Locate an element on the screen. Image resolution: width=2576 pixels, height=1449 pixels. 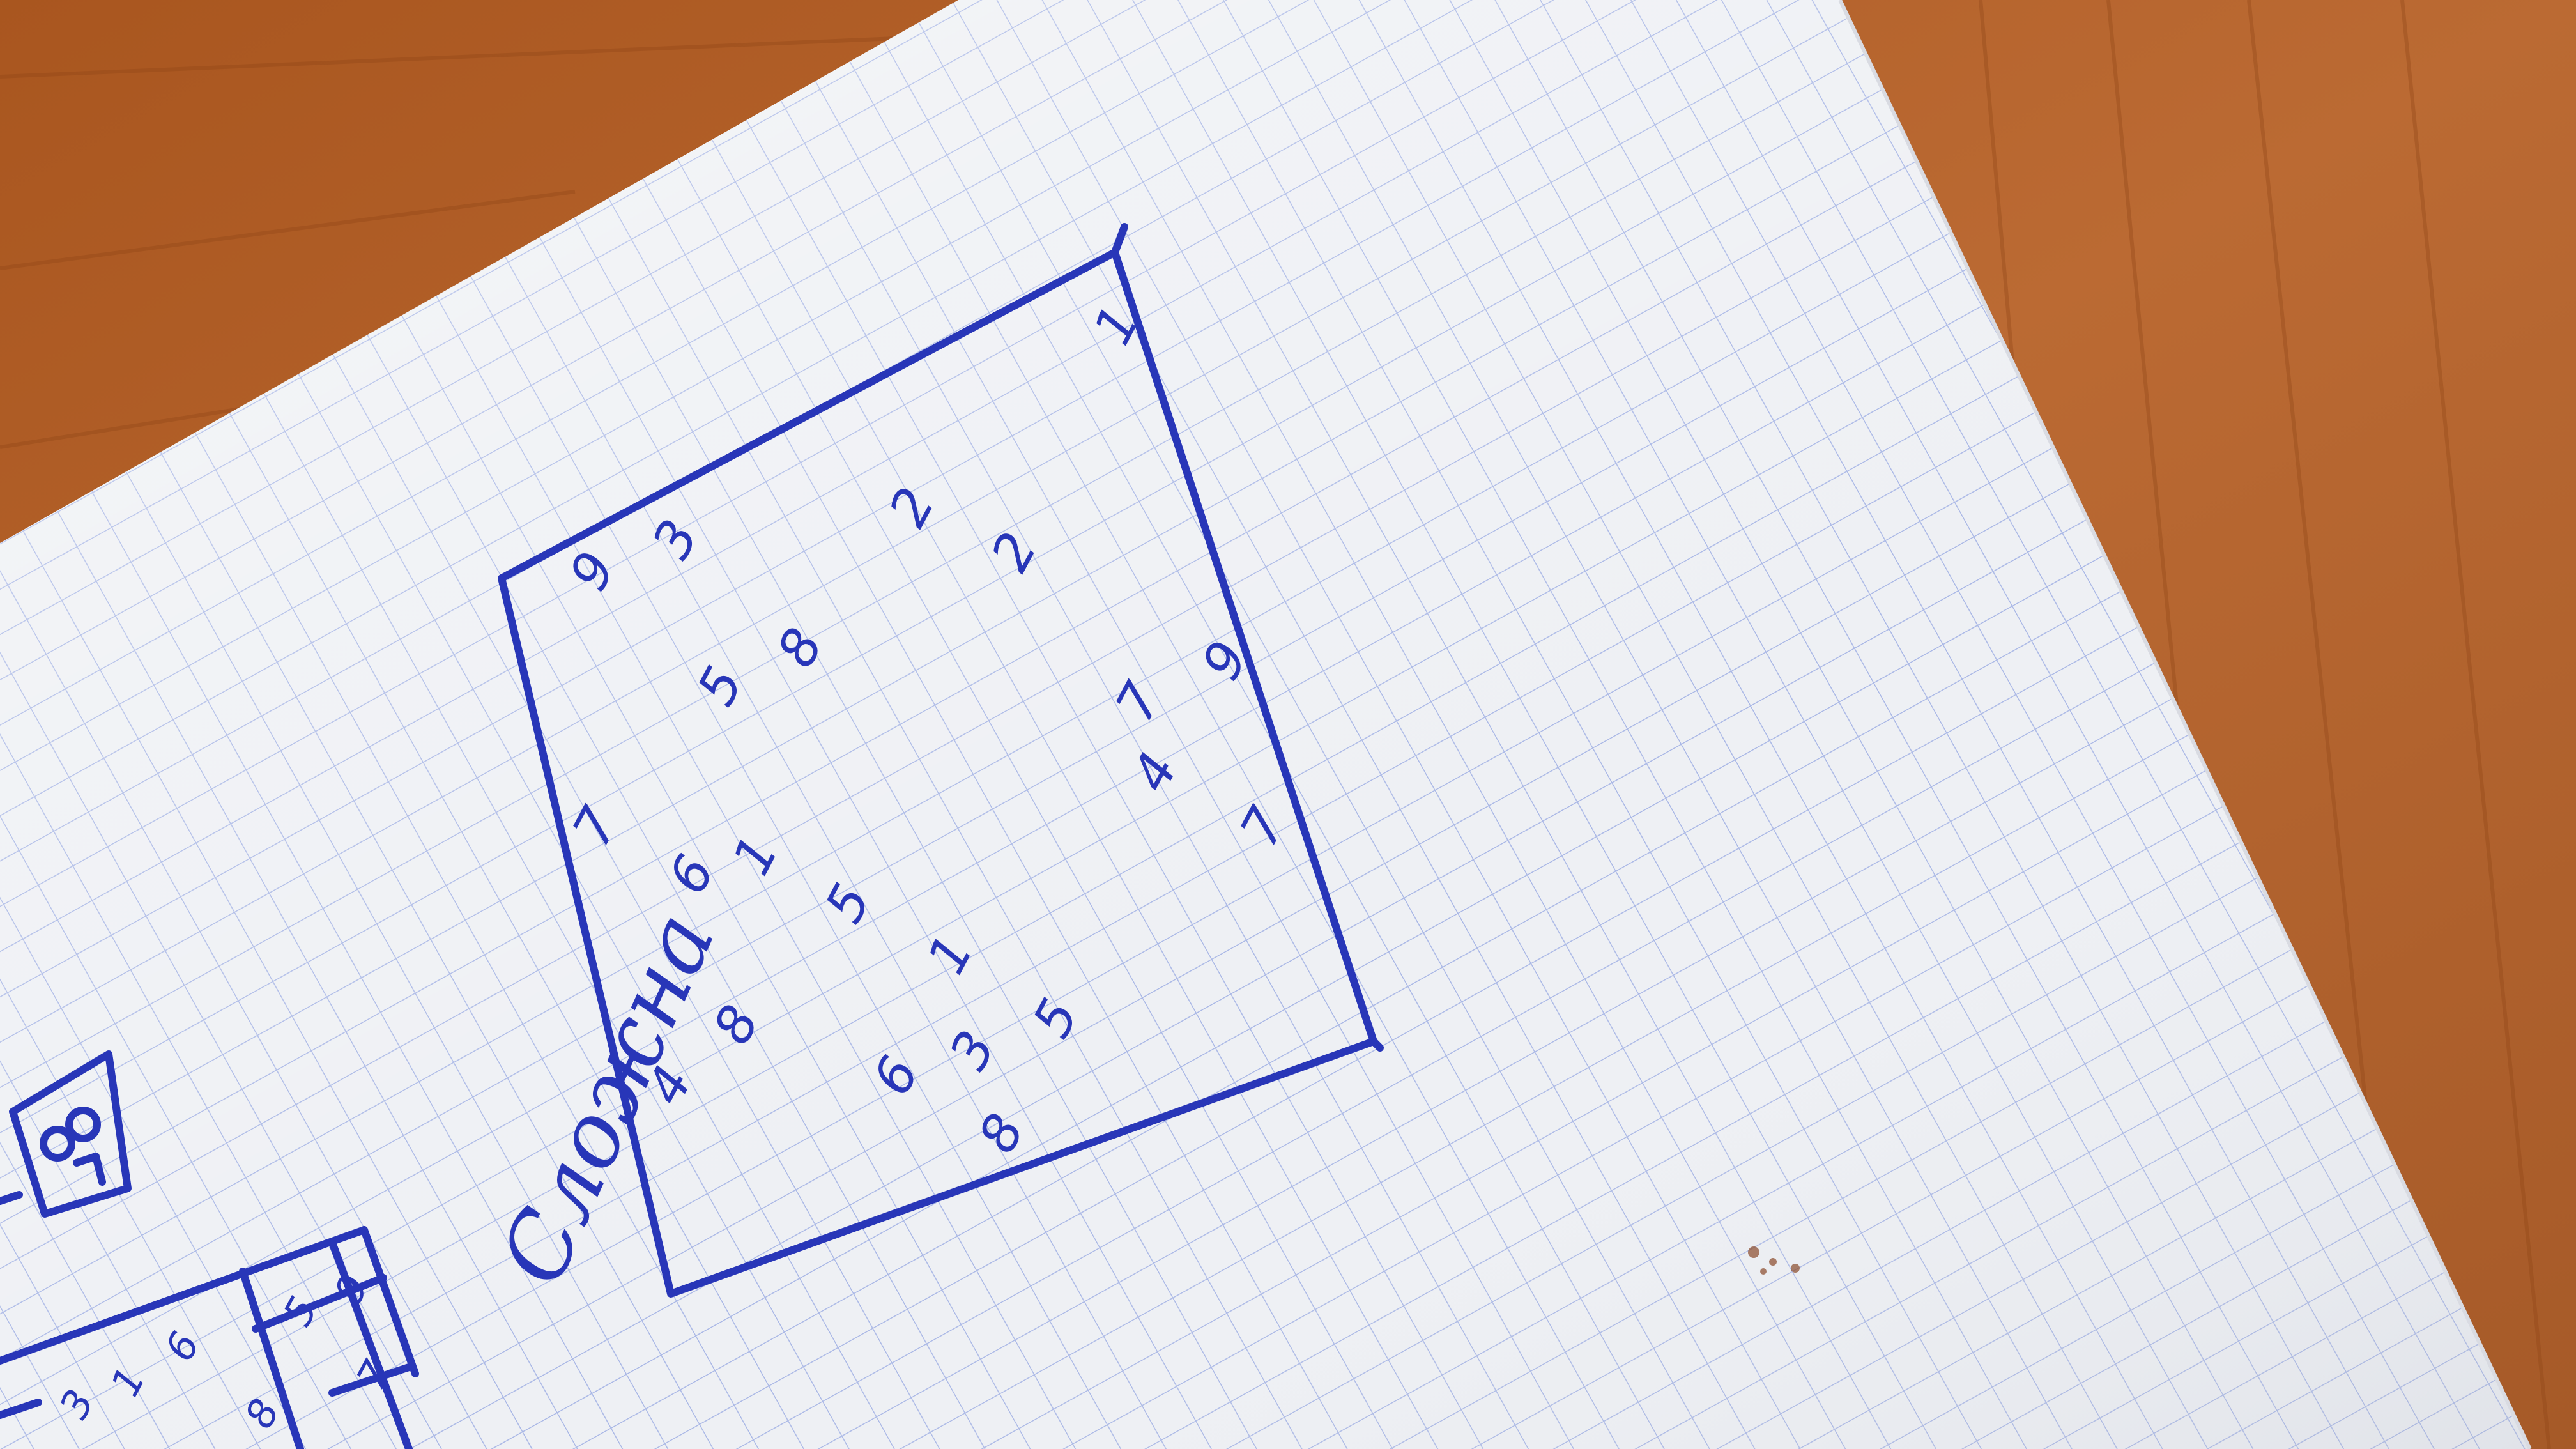
stain-mark is located at coordinates (1774, 1260).